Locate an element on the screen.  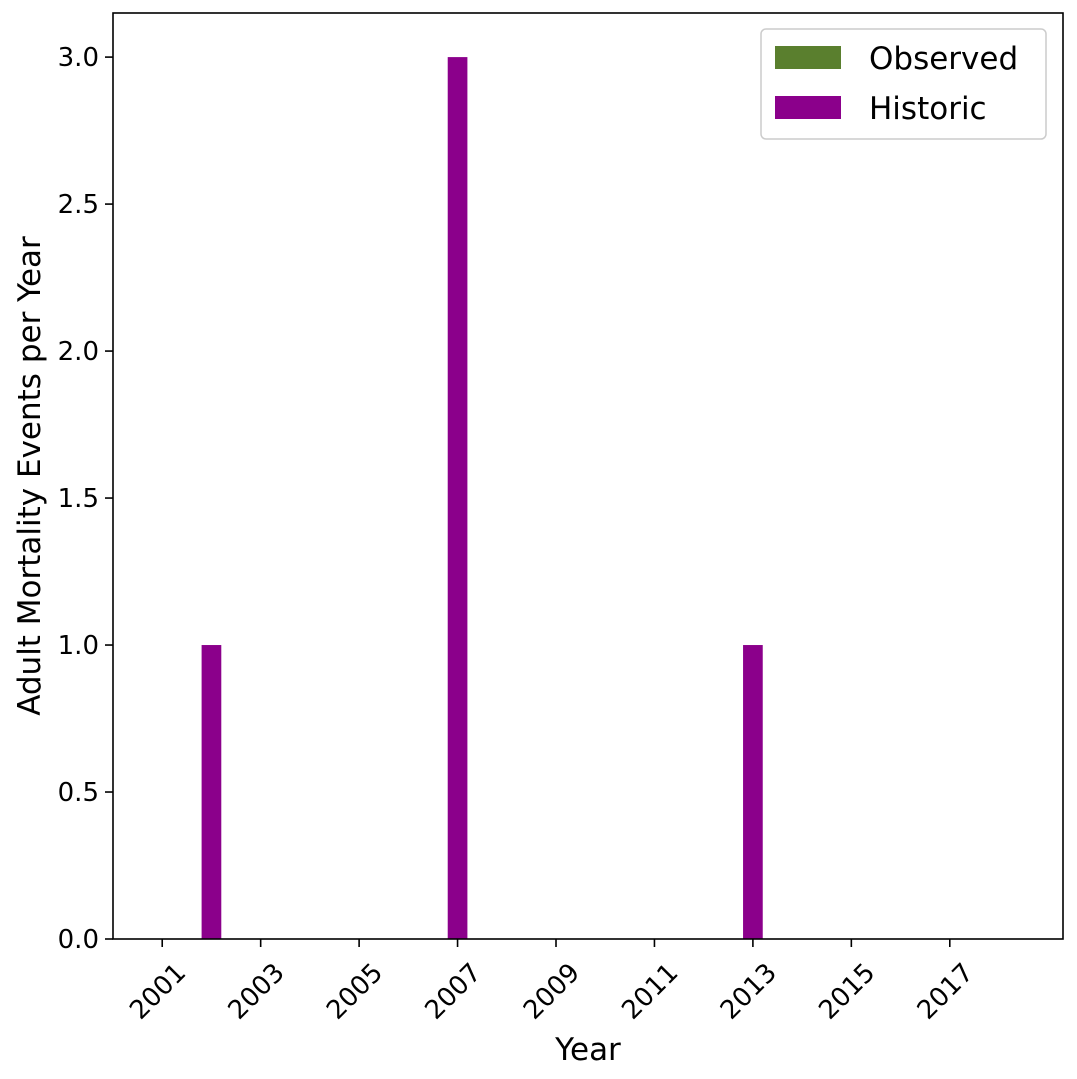
y-tick-label: 1.5 is located at coordinates (78, 499).